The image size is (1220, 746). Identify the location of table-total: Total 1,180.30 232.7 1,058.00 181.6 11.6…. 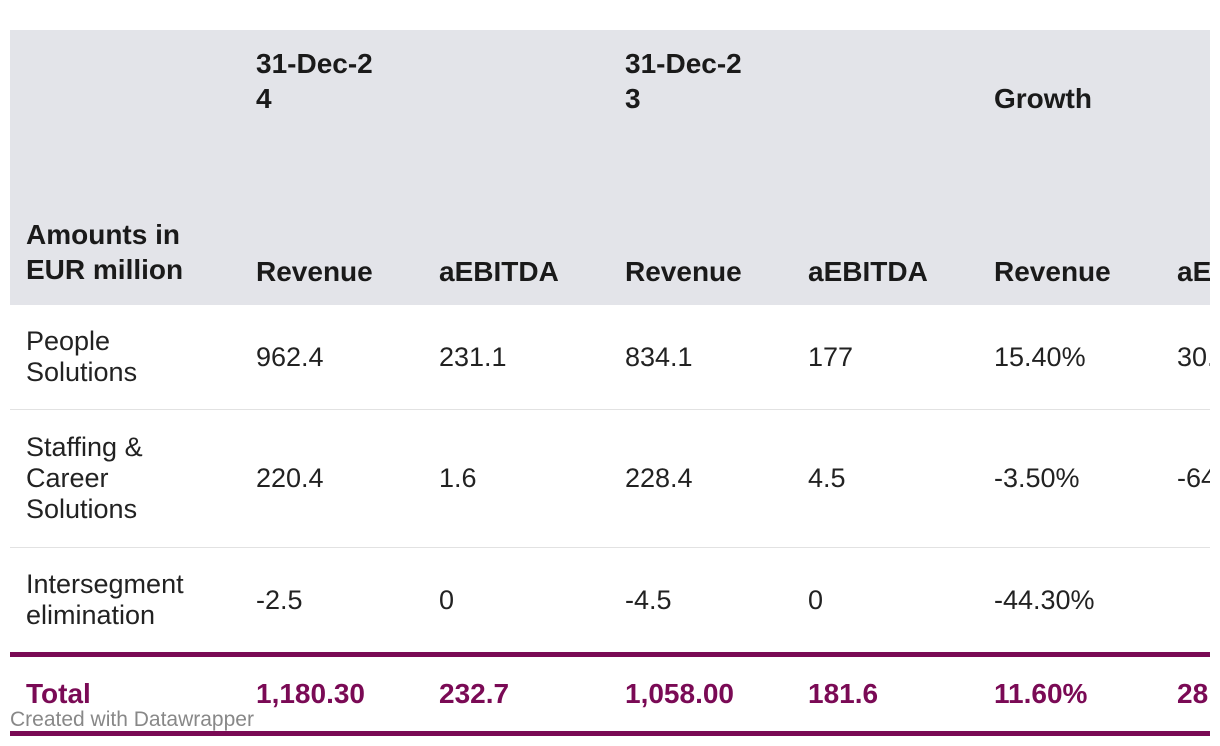
(610, 694).